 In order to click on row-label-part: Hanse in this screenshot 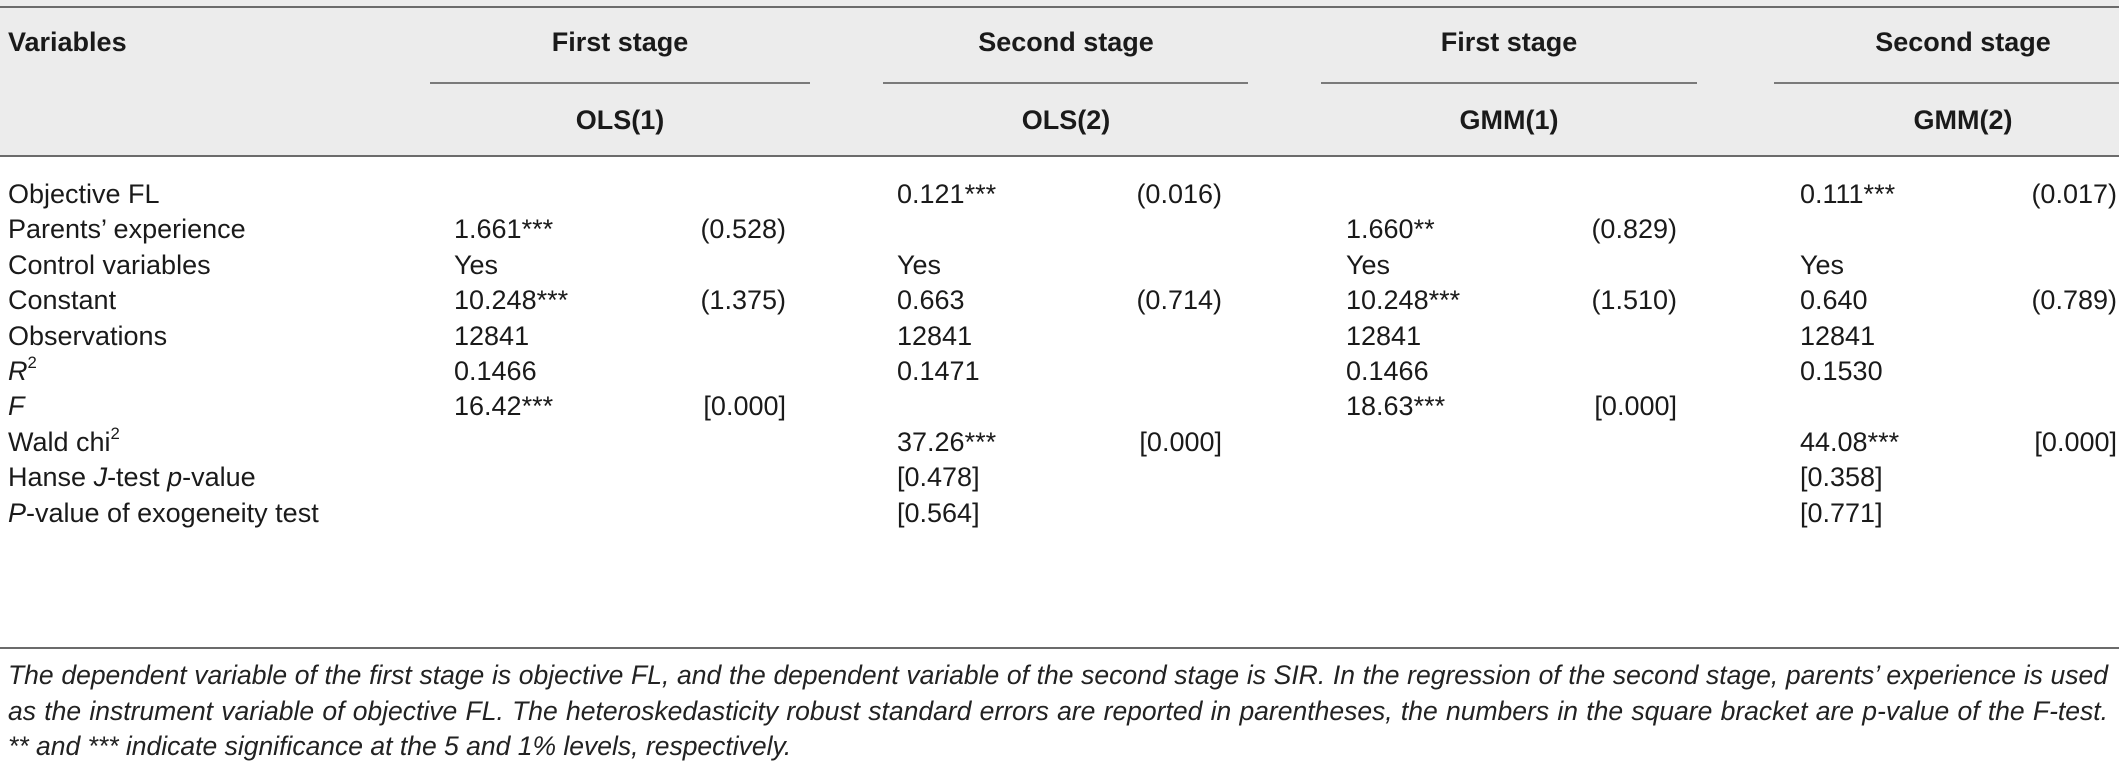, I will do `click(51, 477)`.